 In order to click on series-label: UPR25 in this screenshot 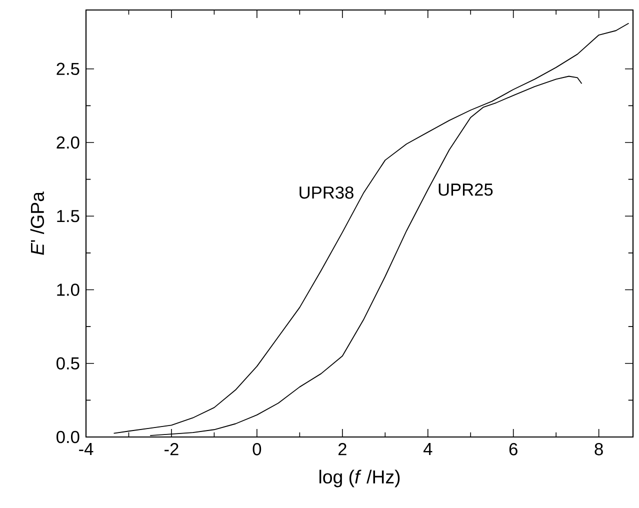, I will do `click(465, 189)`.